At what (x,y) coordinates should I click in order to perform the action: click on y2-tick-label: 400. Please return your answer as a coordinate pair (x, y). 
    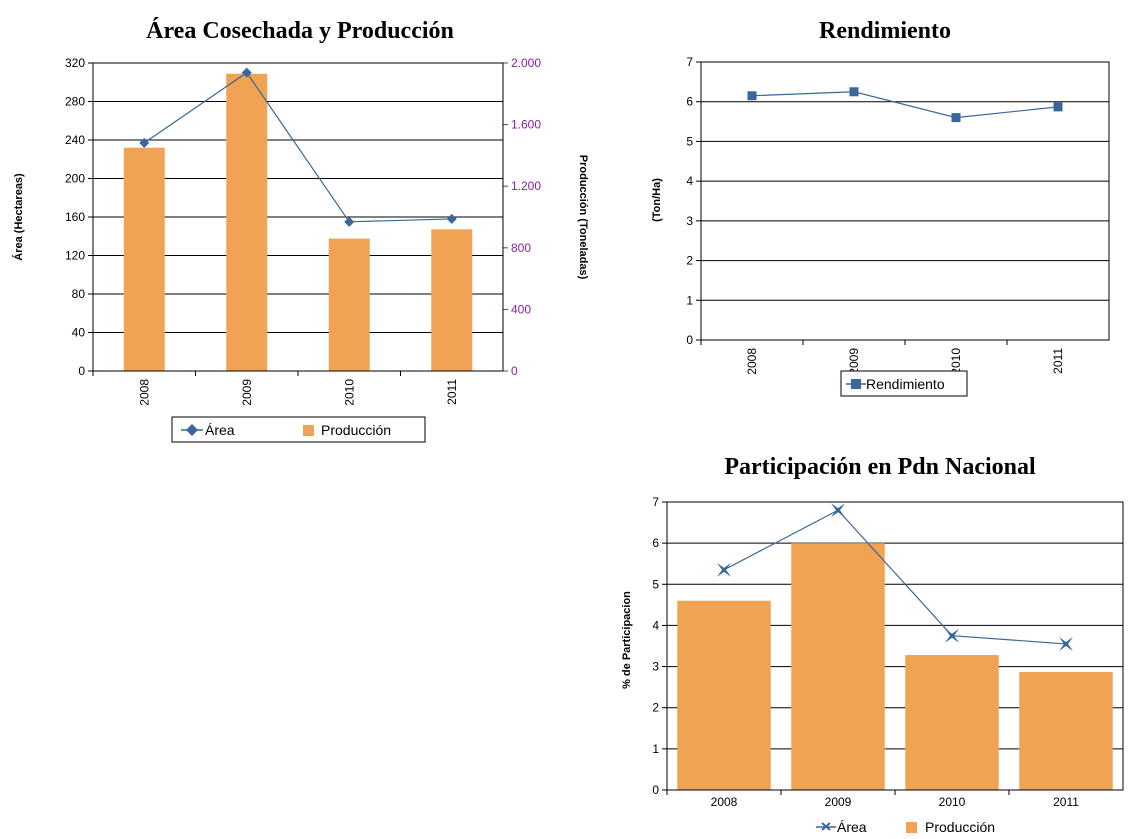
    Looking at the image, I should click on (521, 309).